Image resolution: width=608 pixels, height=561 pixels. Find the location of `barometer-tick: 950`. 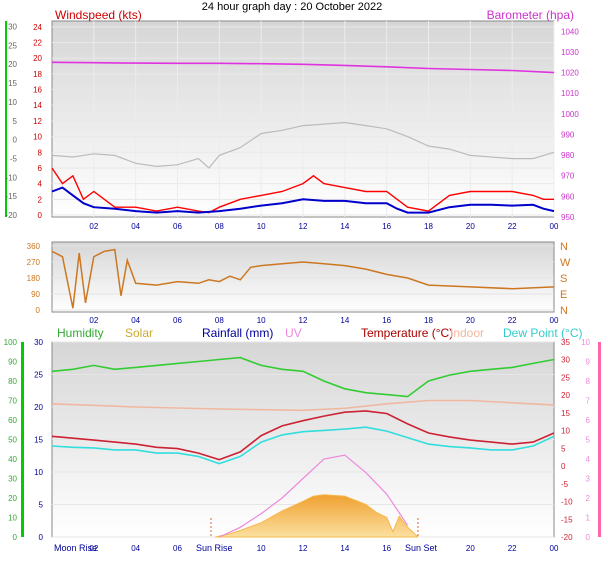

barometer-tick: 950 is located at coordinates (568, 217).